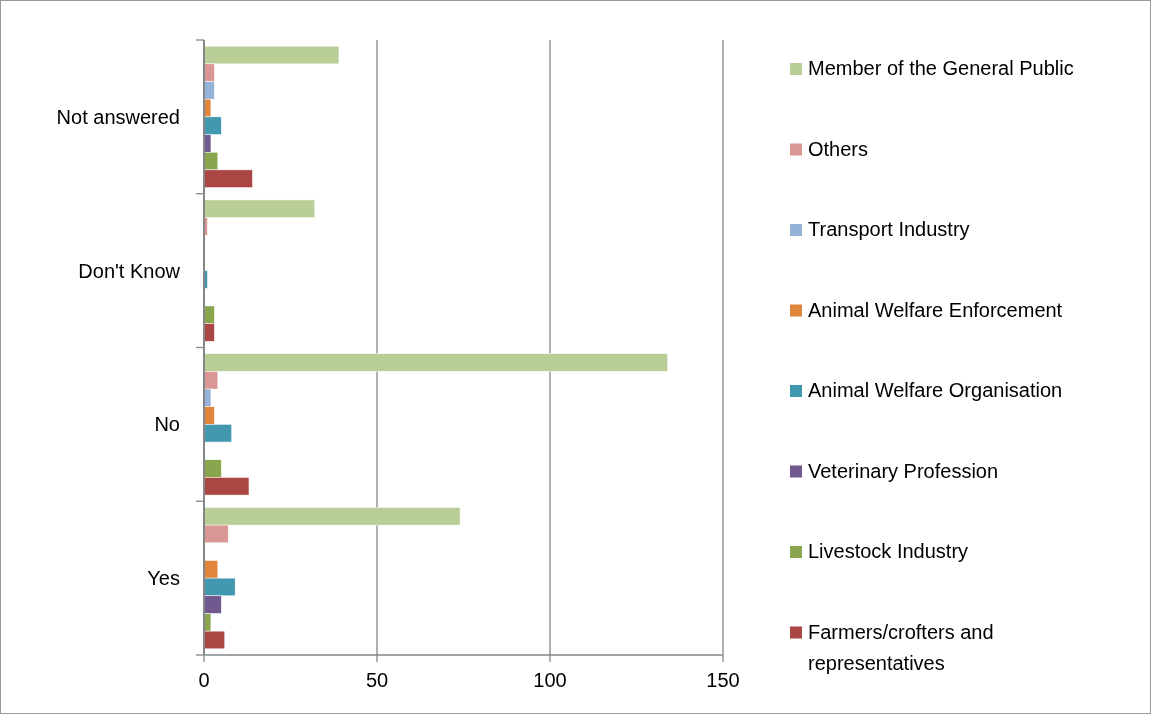 Image resolution: width=1151 pixels, height=714 pixels. I want to click on legend-label: Transport Industry, so click(889, 229).